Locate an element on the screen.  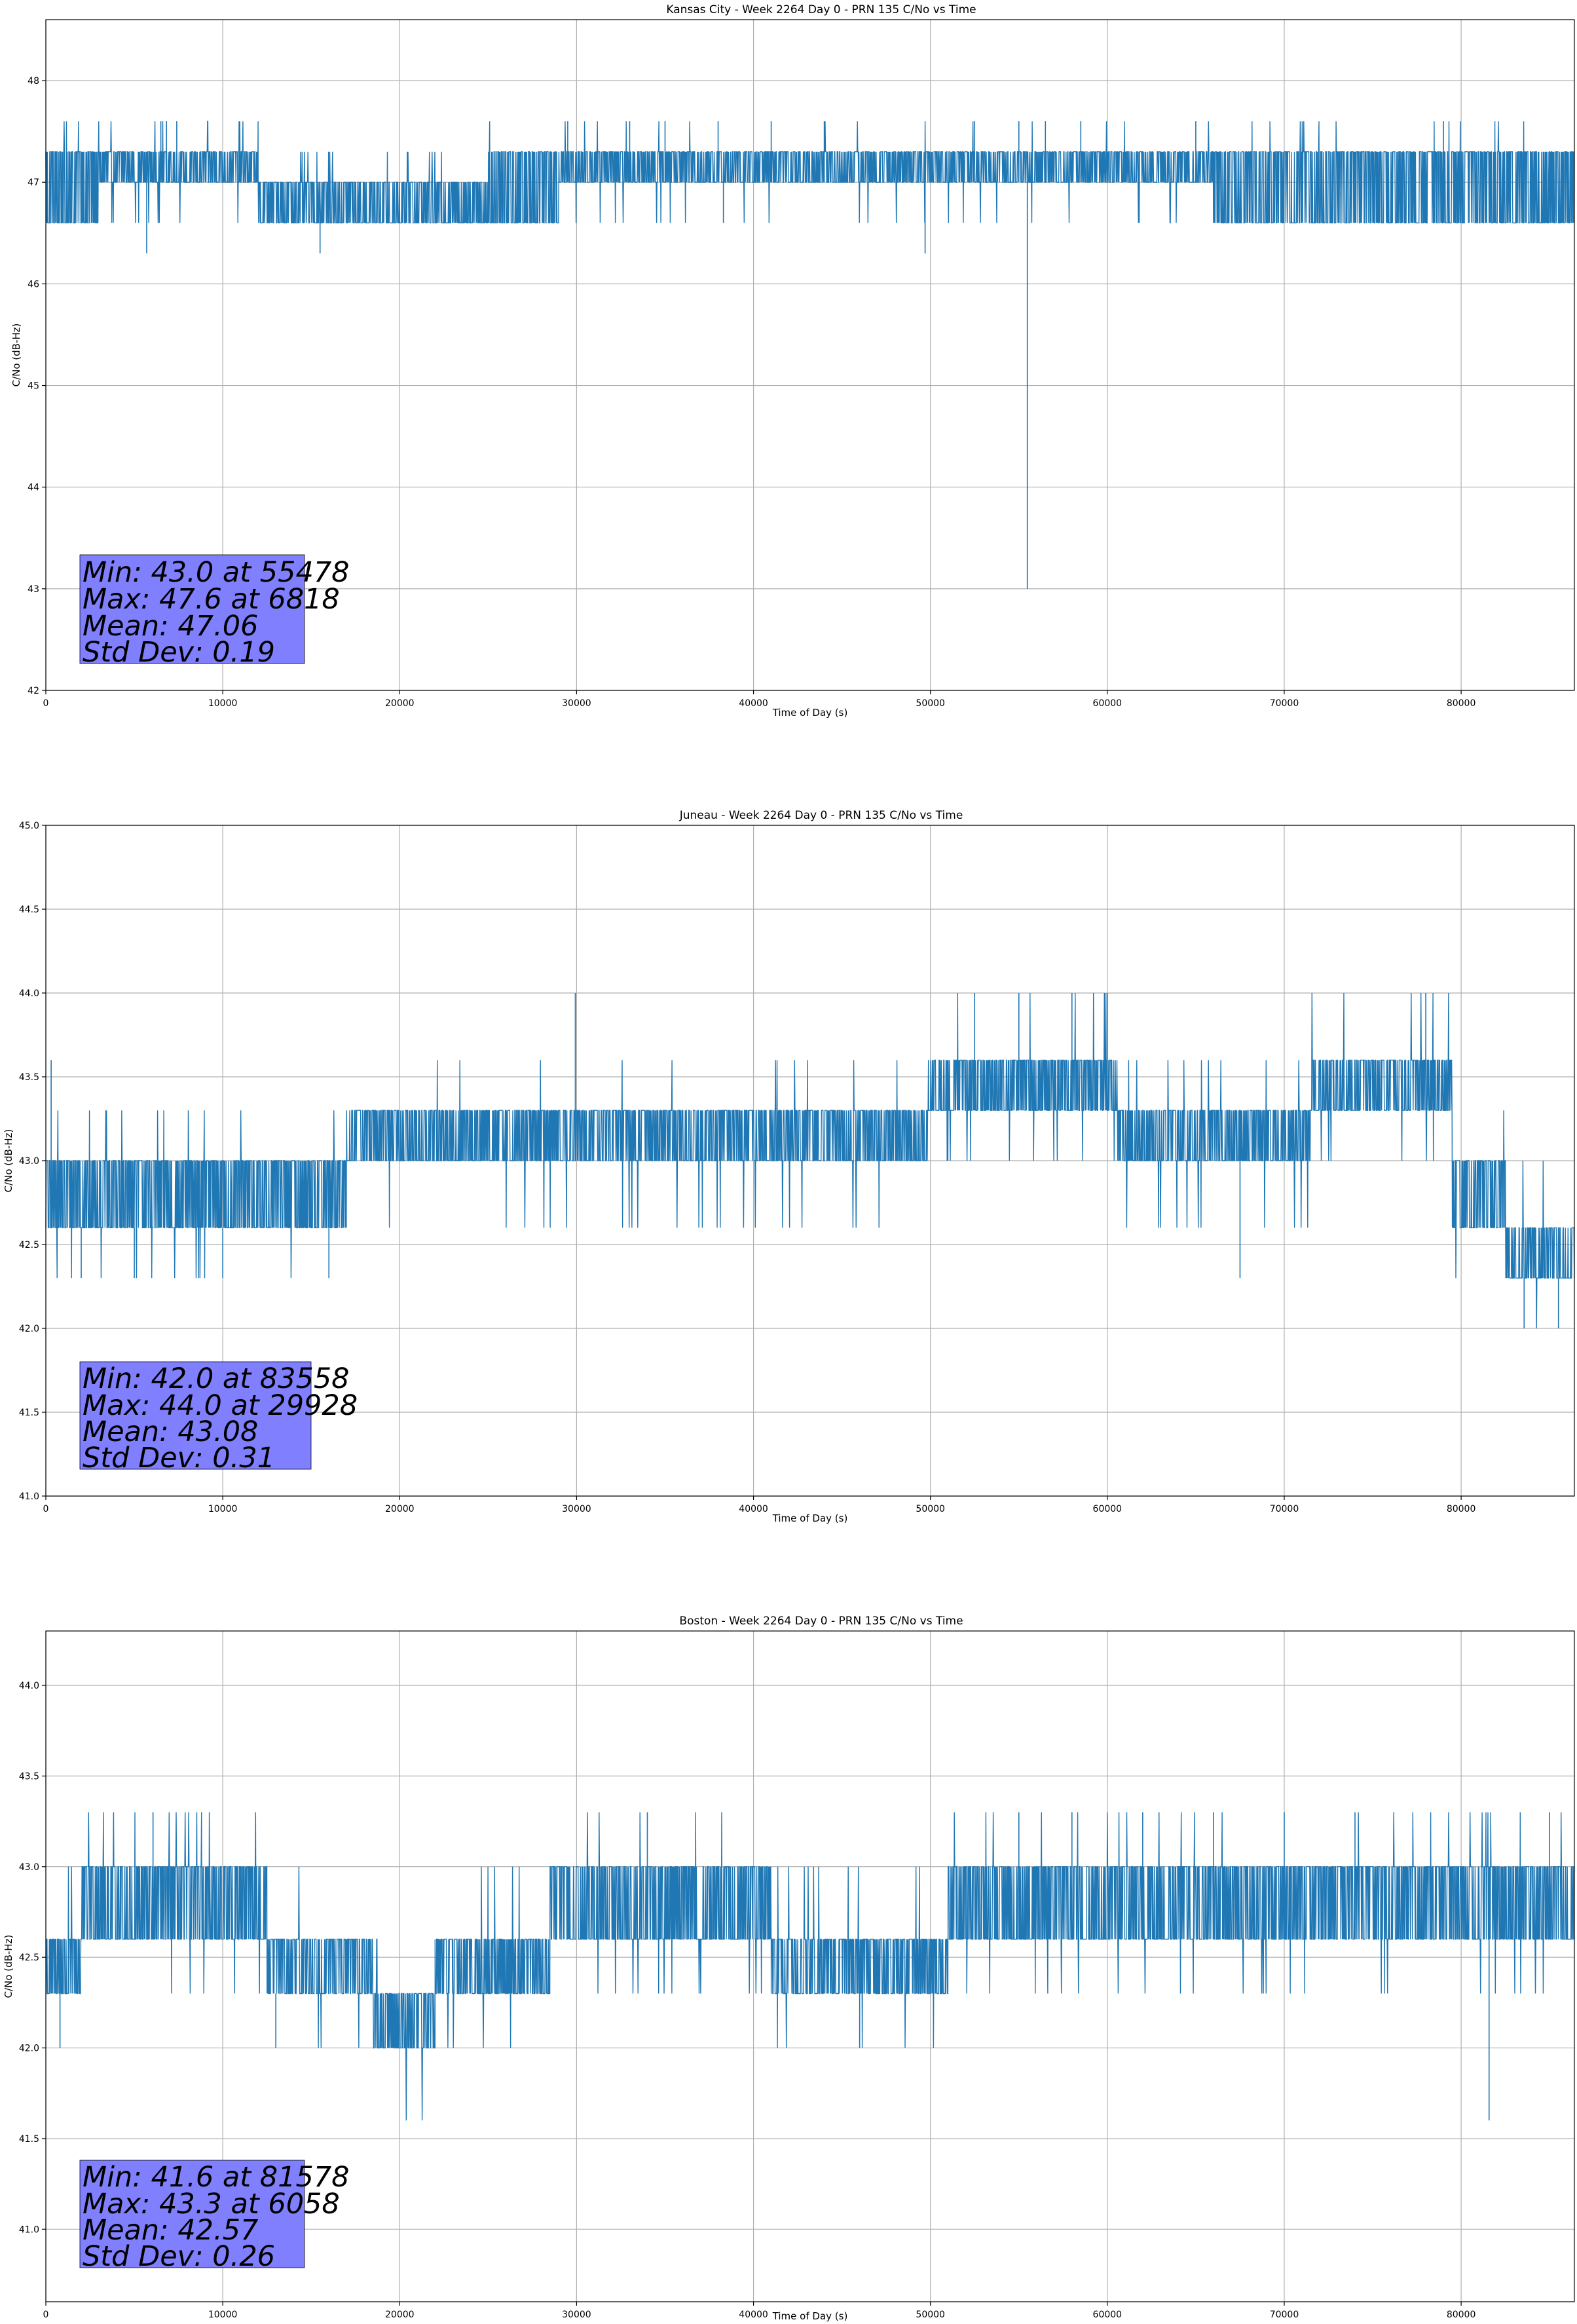
juneau-y-tick-label: 42.0 is located at coordinates (29, 1329).